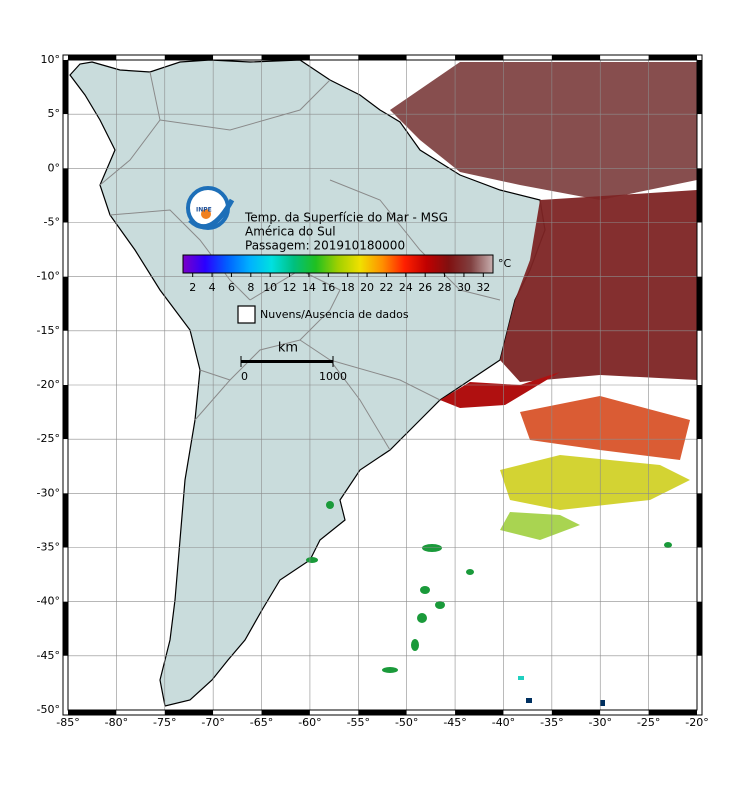 The height and width of the screenshot is (785, 741). Describe the element at coordinates (367, 287) in the screenshot. I see `colorbar-tick-label: 20` at that location.